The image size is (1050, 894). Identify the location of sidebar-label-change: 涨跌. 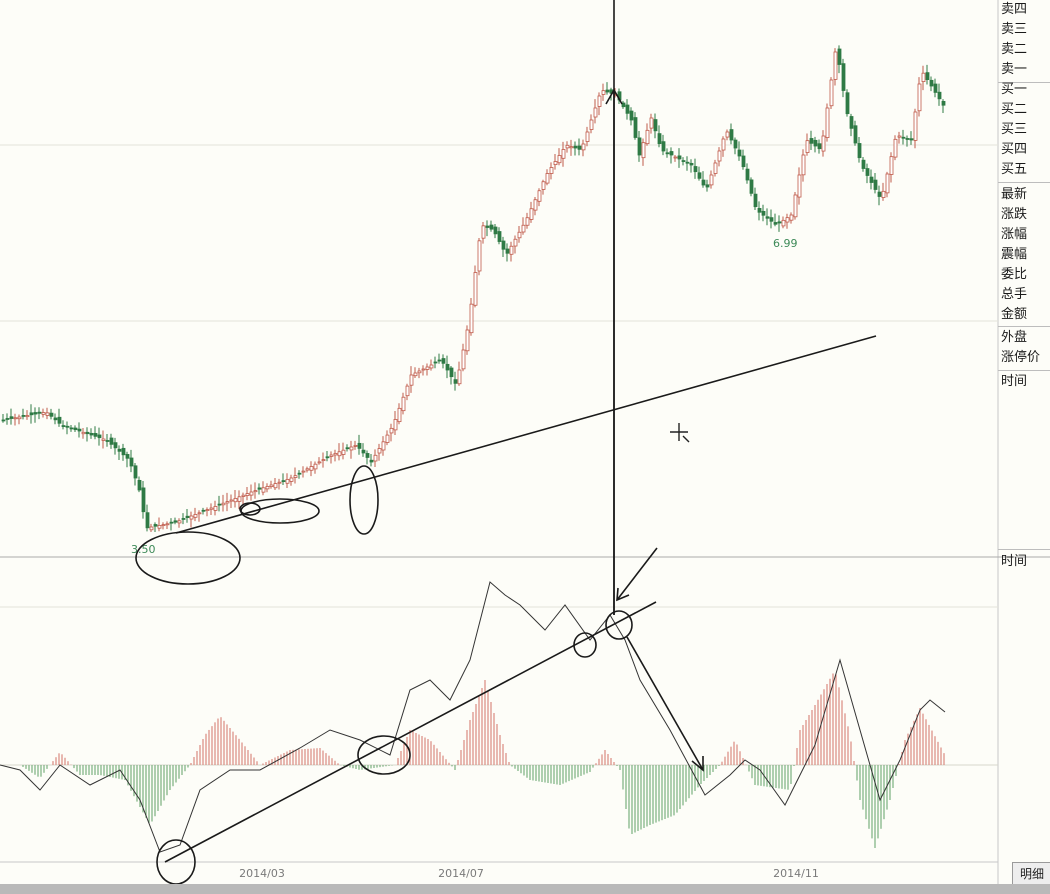
(1014, 214).